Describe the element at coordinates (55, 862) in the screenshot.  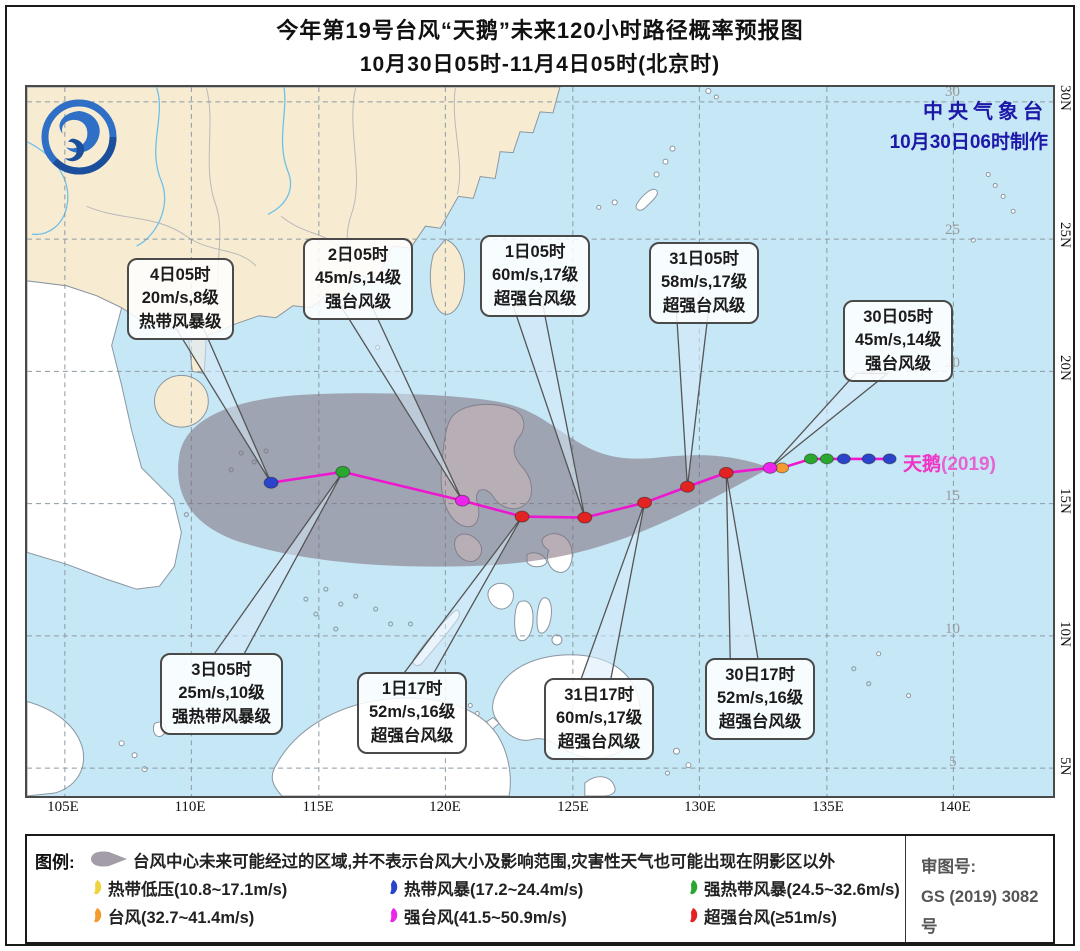
I see `legend-title: 图例:` at that location.